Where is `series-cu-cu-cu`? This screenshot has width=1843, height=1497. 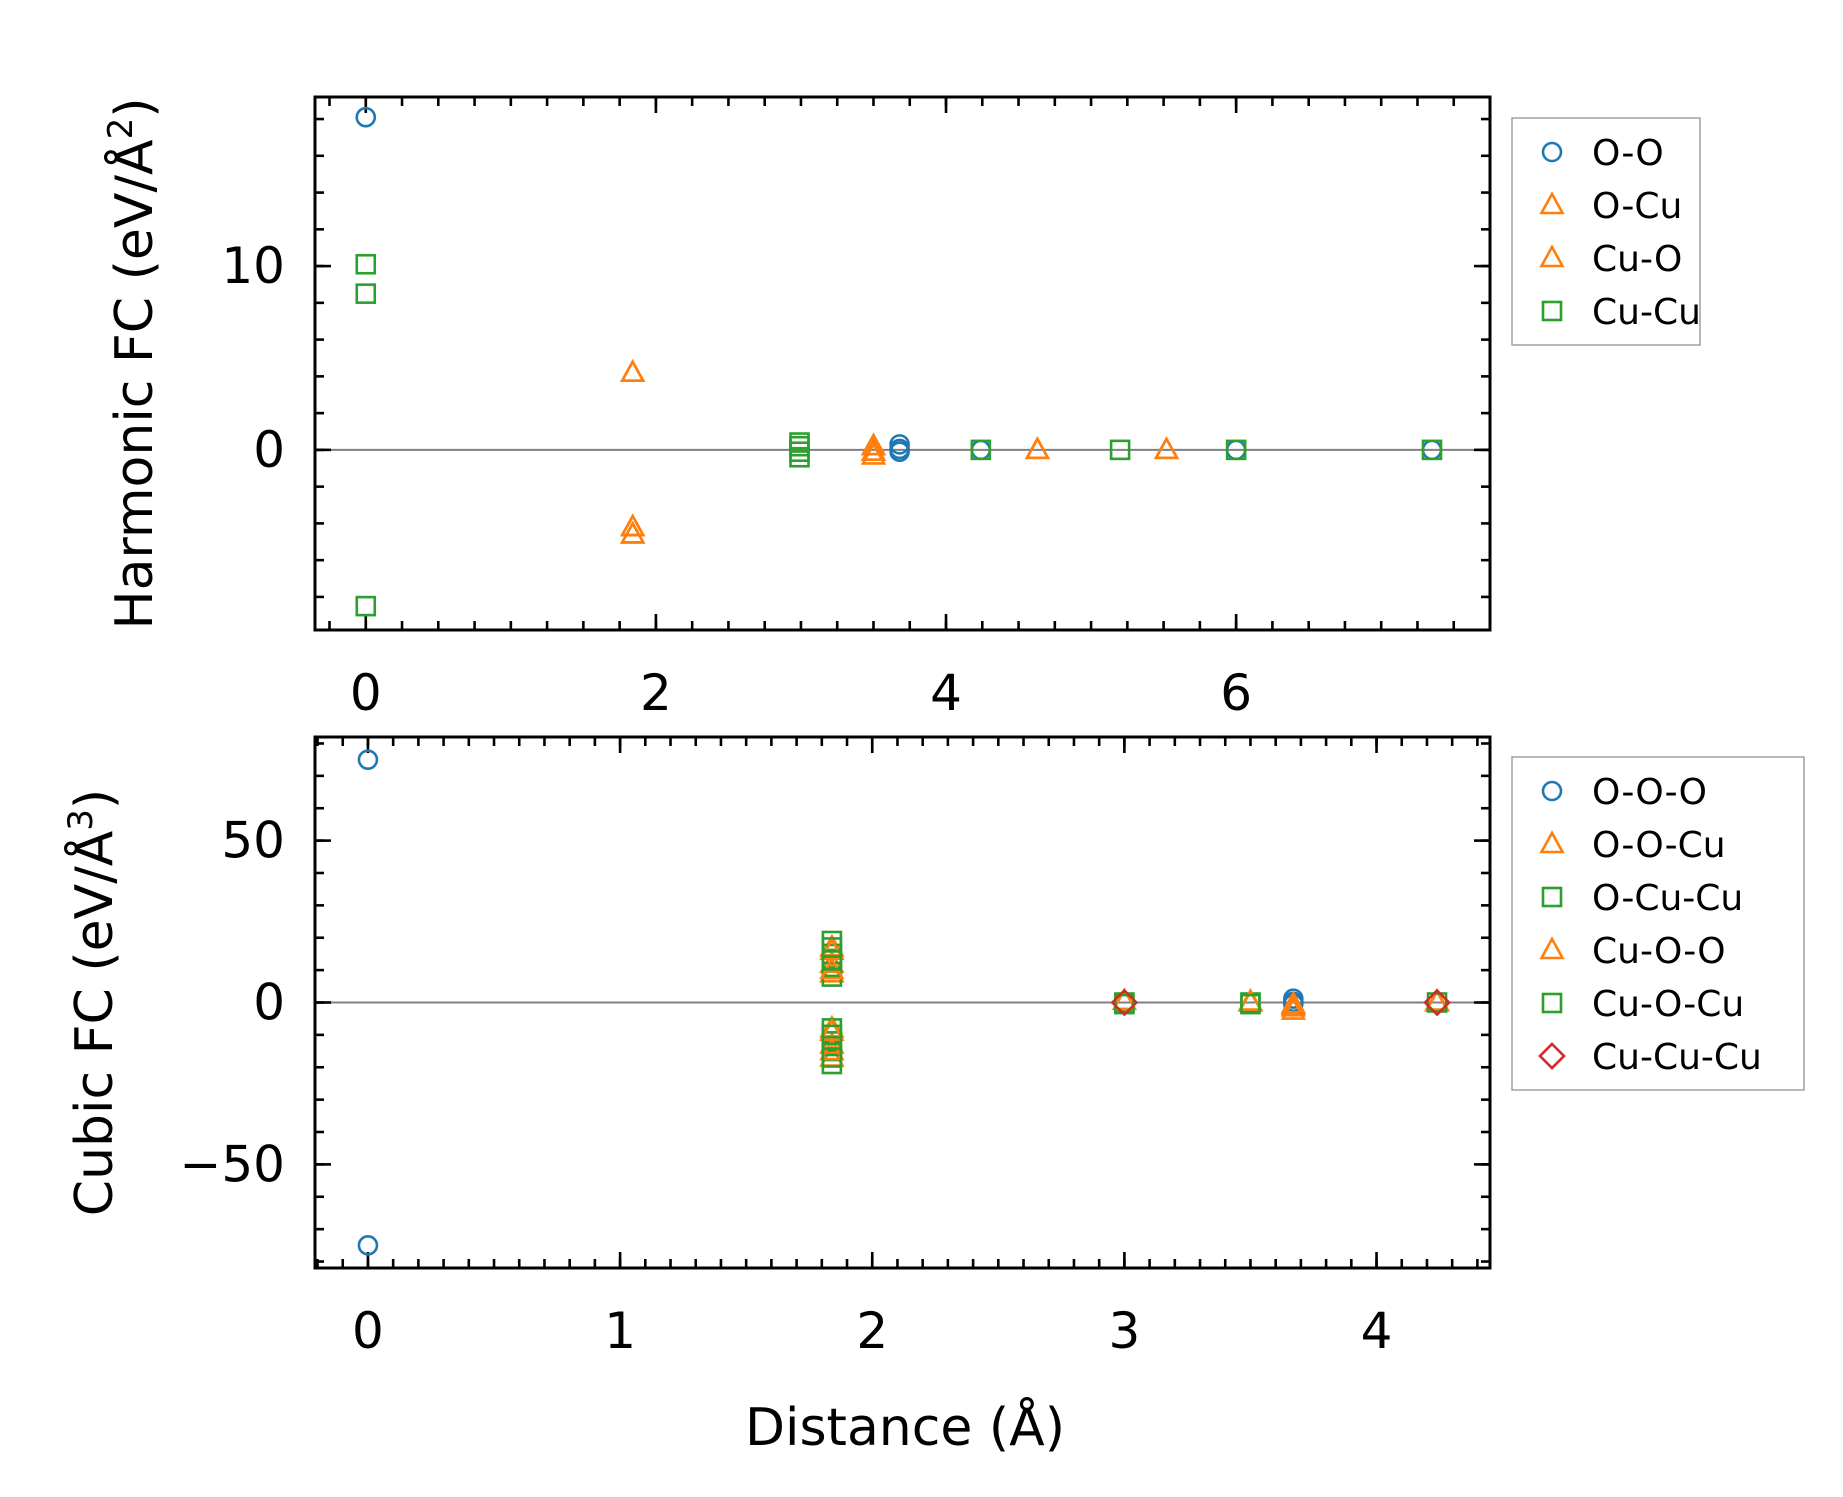 series-cu-cu-cu is located at coordinates (1280, 1002).